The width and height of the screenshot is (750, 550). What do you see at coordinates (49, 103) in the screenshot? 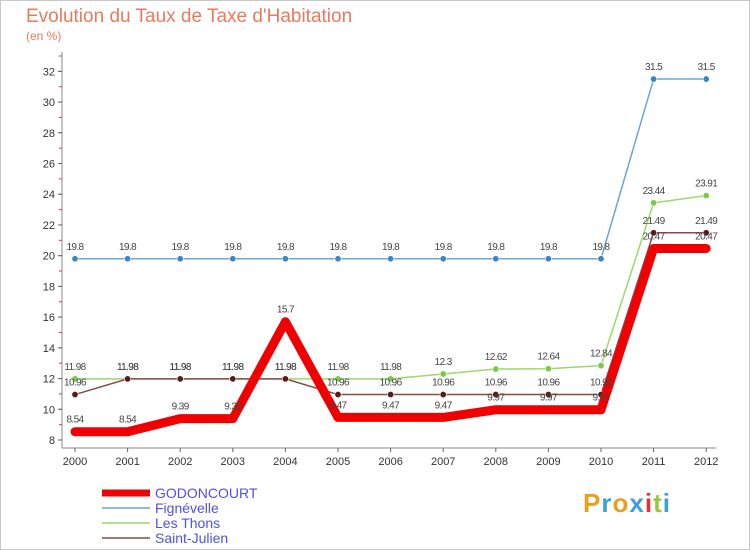
I see `y-tick-label: 30` at bounding box center [49, 103].